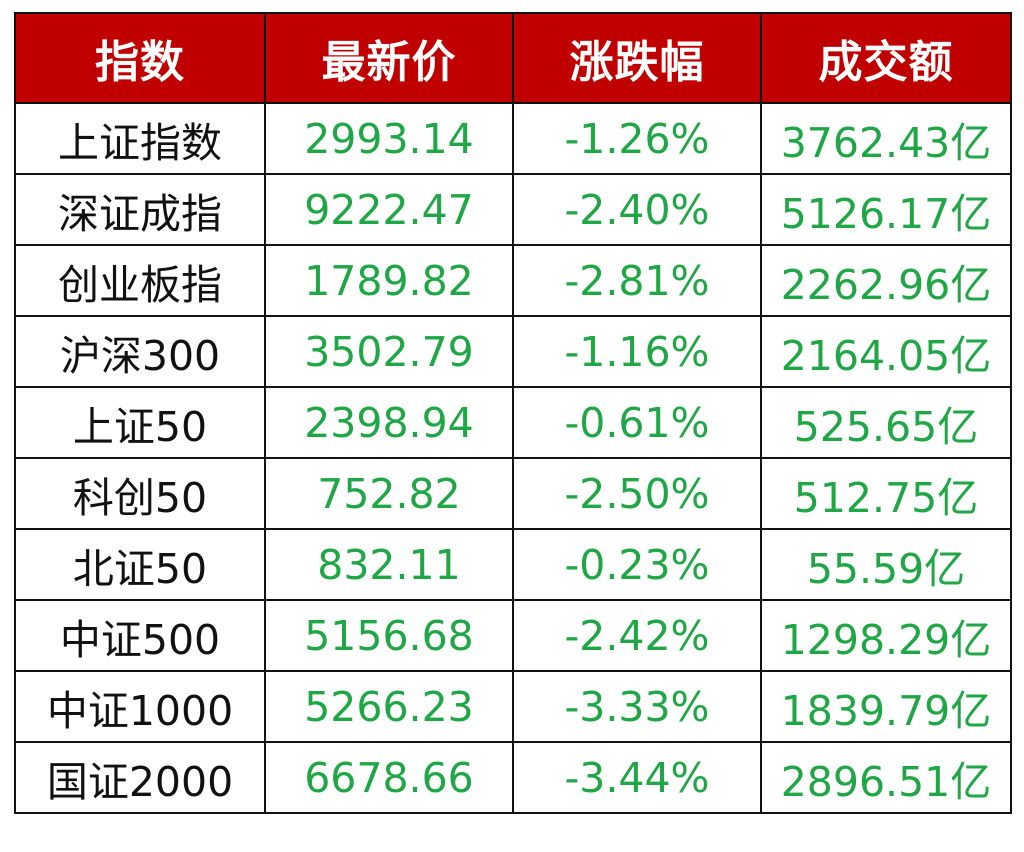 The width and height of the screenshot is (1024, 852). I want to click on index-name: 科创50, so click(140, 493).